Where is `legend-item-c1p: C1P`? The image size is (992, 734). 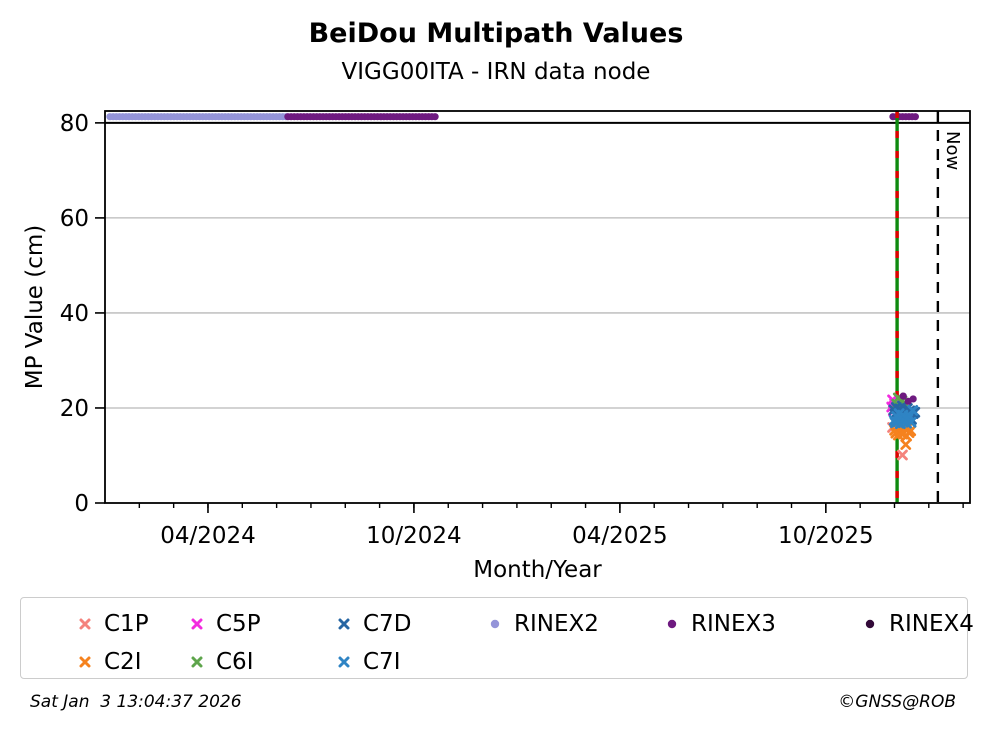
legend-item-c1p: C1P is located at coordinates (113, 624).